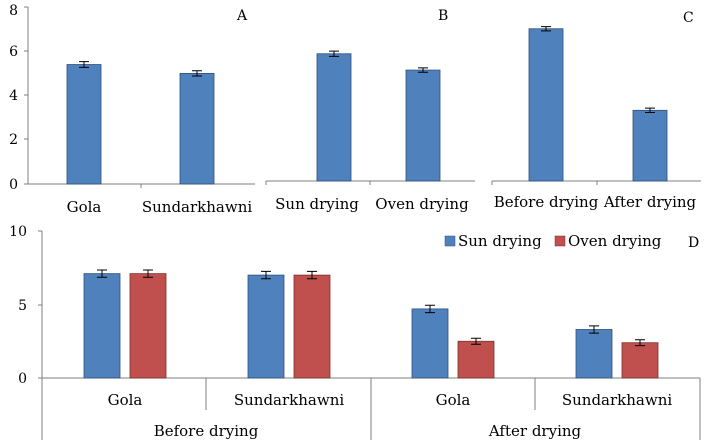 The height and width of the screenshot is (445, 704). What do you see at coordinates (206, 431) in the screenshot?
I see `x-group-label: Before drying` at bounding box center [206, 431].